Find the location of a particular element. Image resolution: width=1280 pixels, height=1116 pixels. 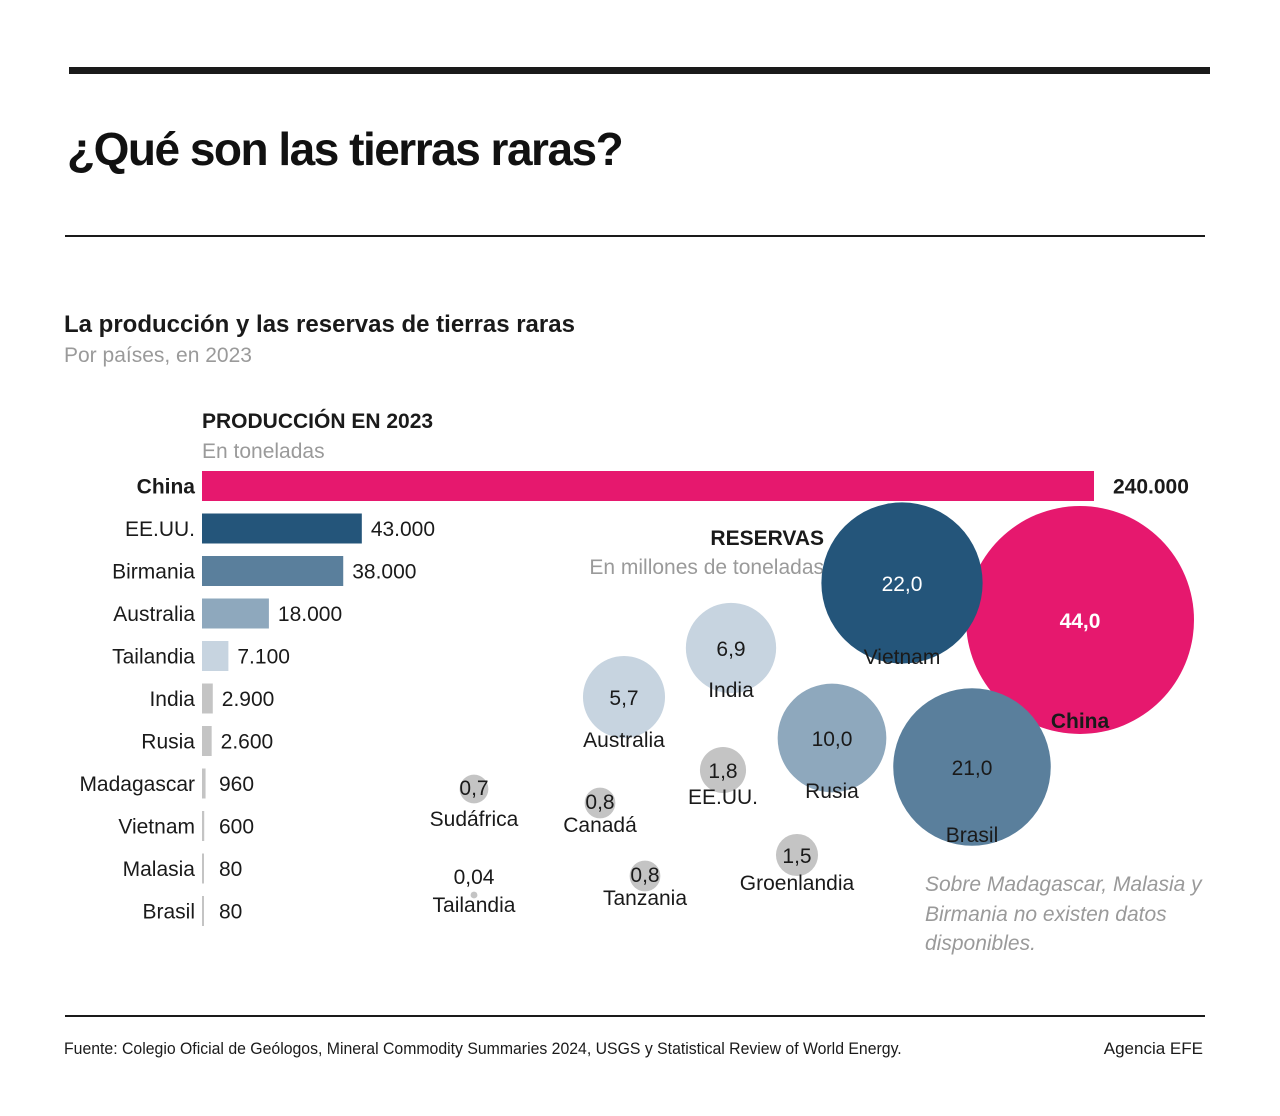

bar-value-rusia: 2.600 is located at coordinates (247, 742).